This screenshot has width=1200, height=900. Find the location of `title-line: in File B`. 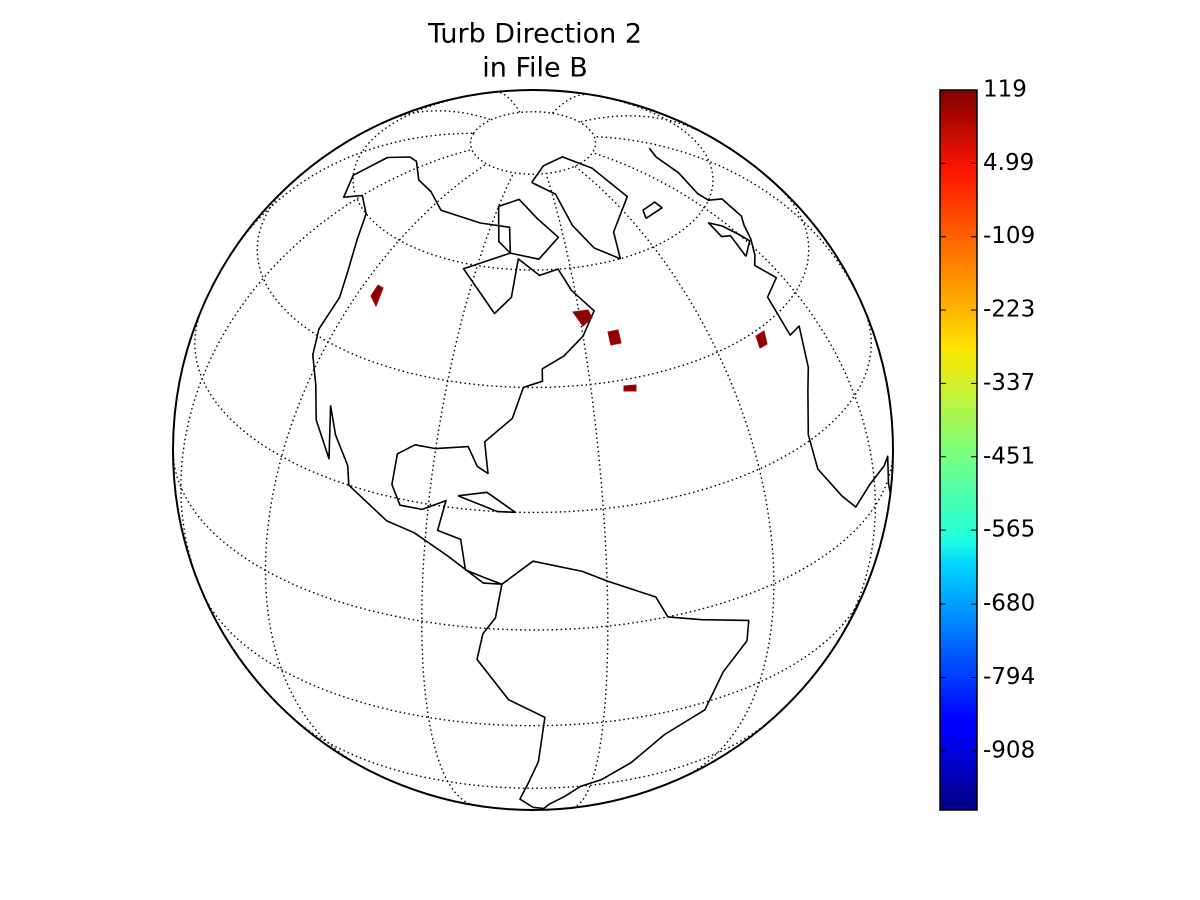

title-line: in File B is located at coordinates (534, 68).